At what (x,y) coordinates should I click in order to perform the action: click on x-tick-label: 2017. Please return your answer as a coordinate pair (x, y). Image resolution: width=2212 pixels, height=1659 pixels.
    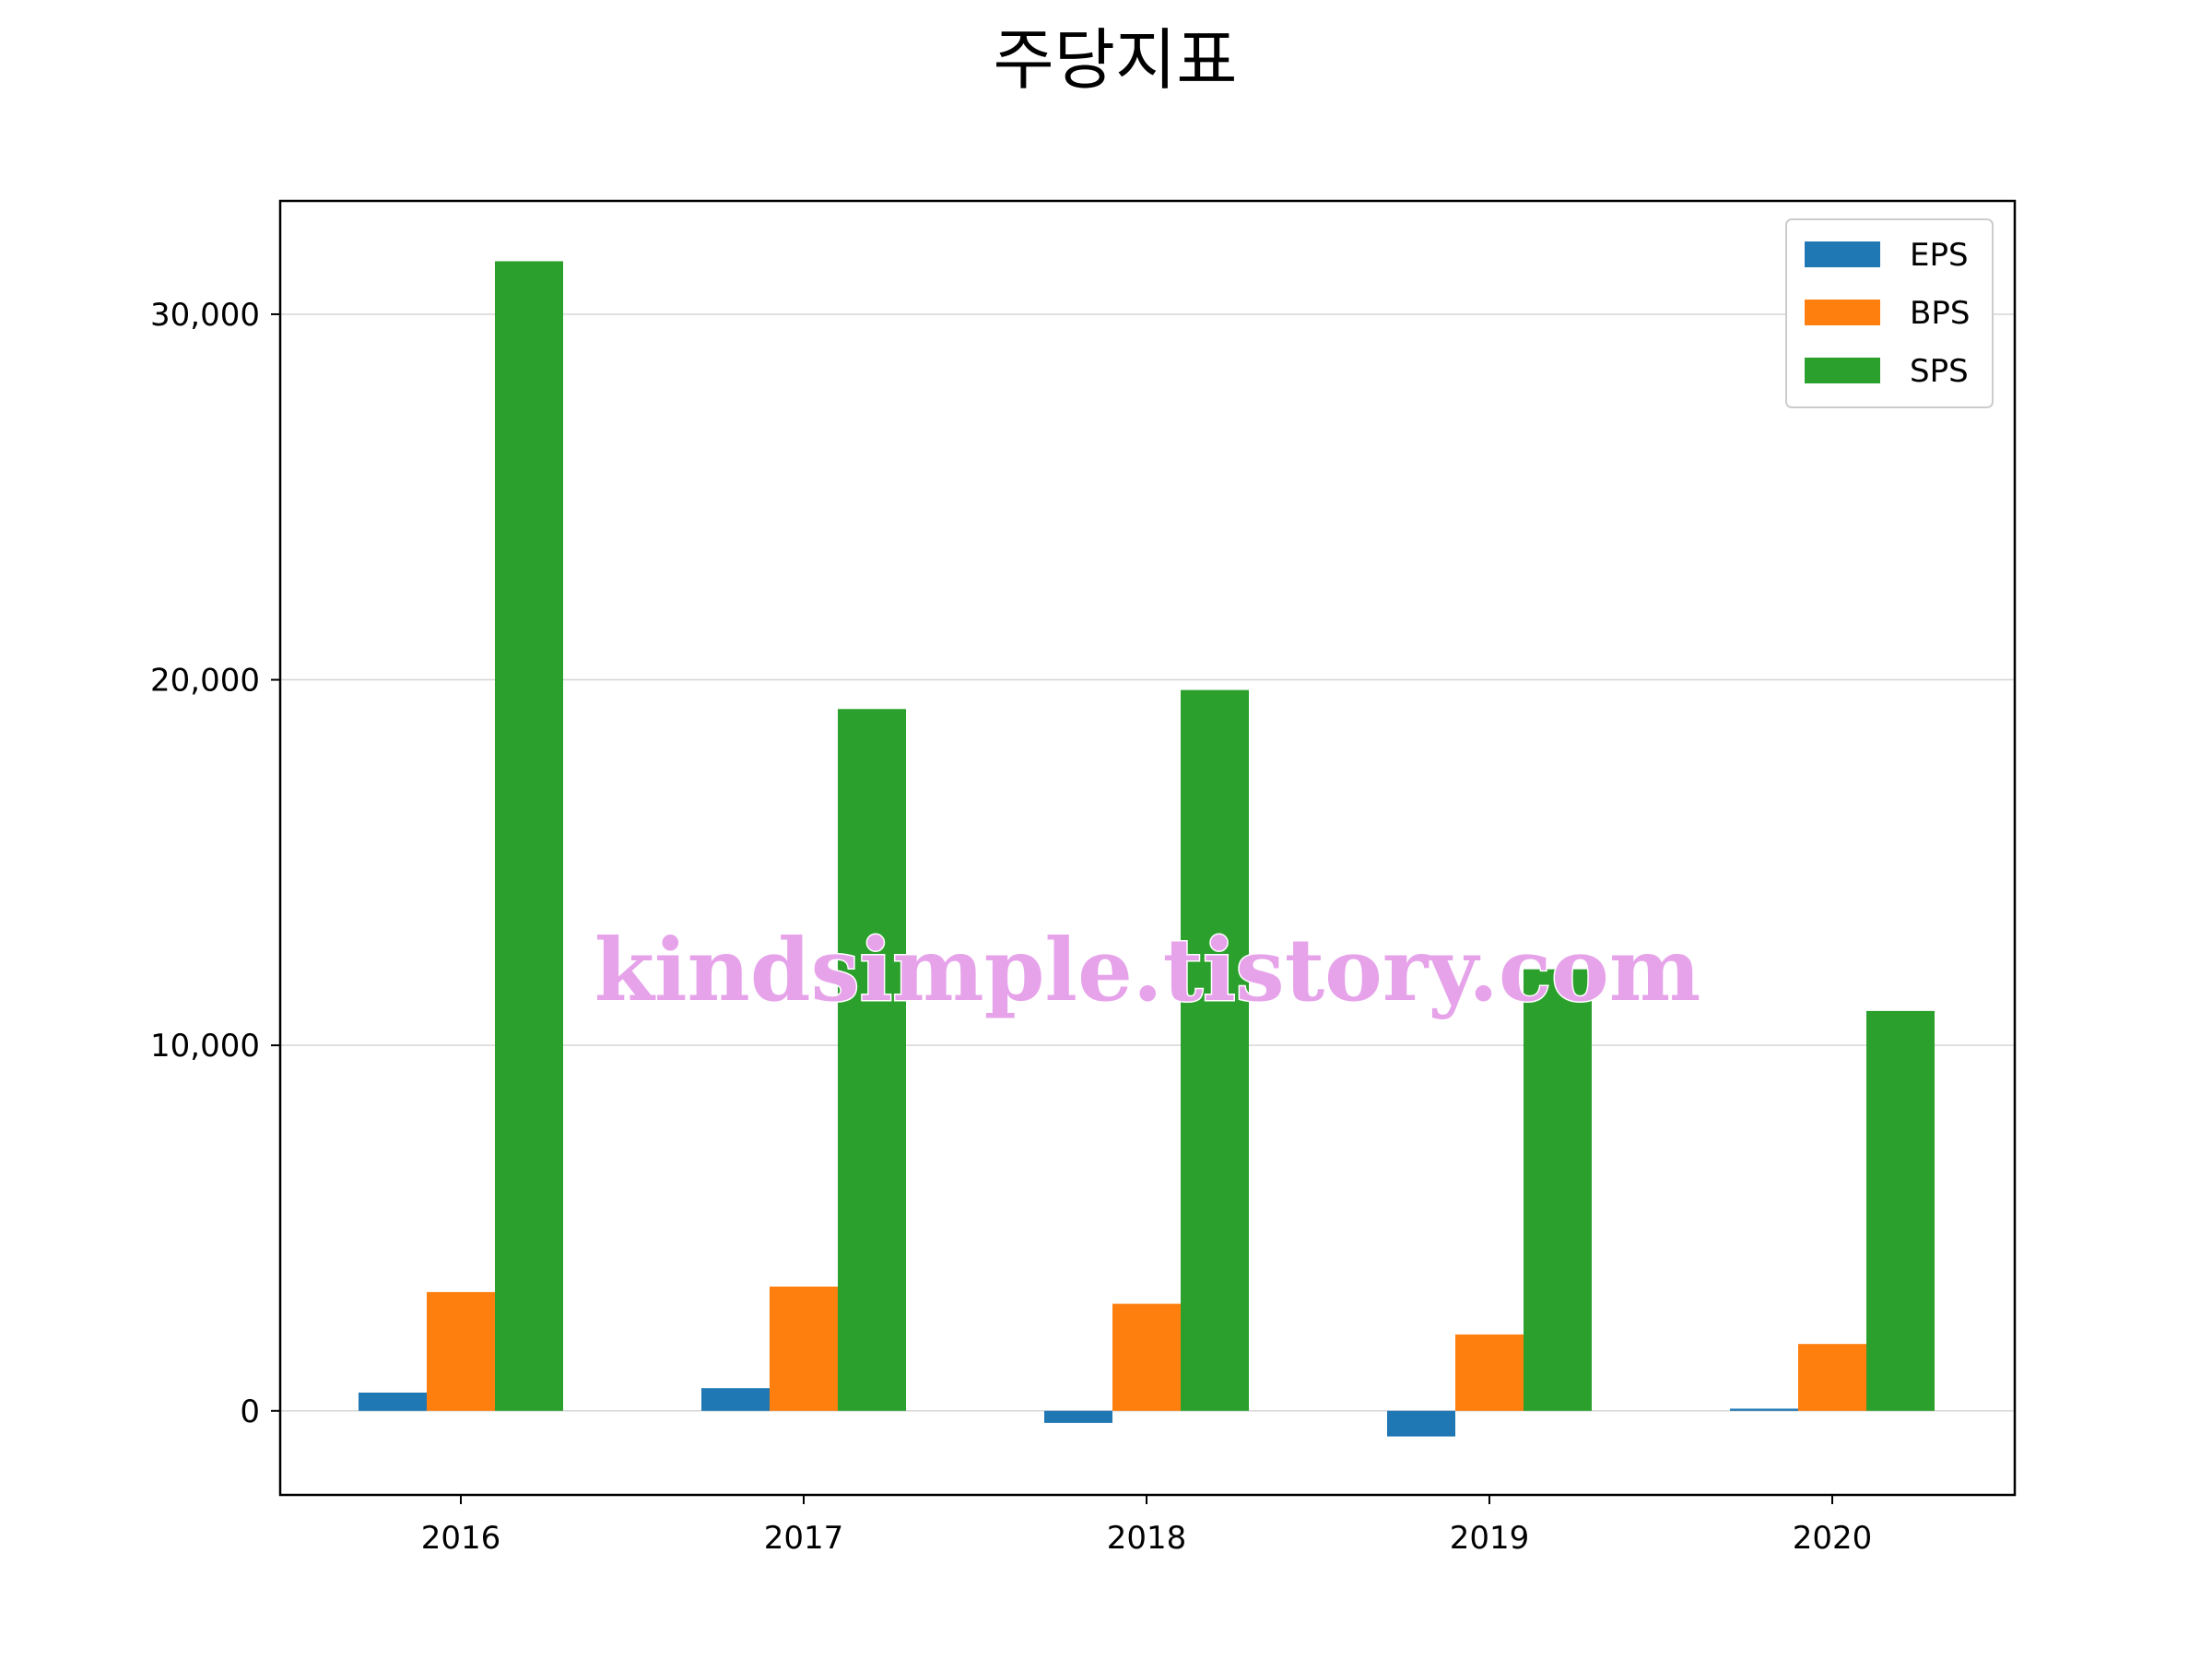
    Looking at the image, I should click on (804, 1538).